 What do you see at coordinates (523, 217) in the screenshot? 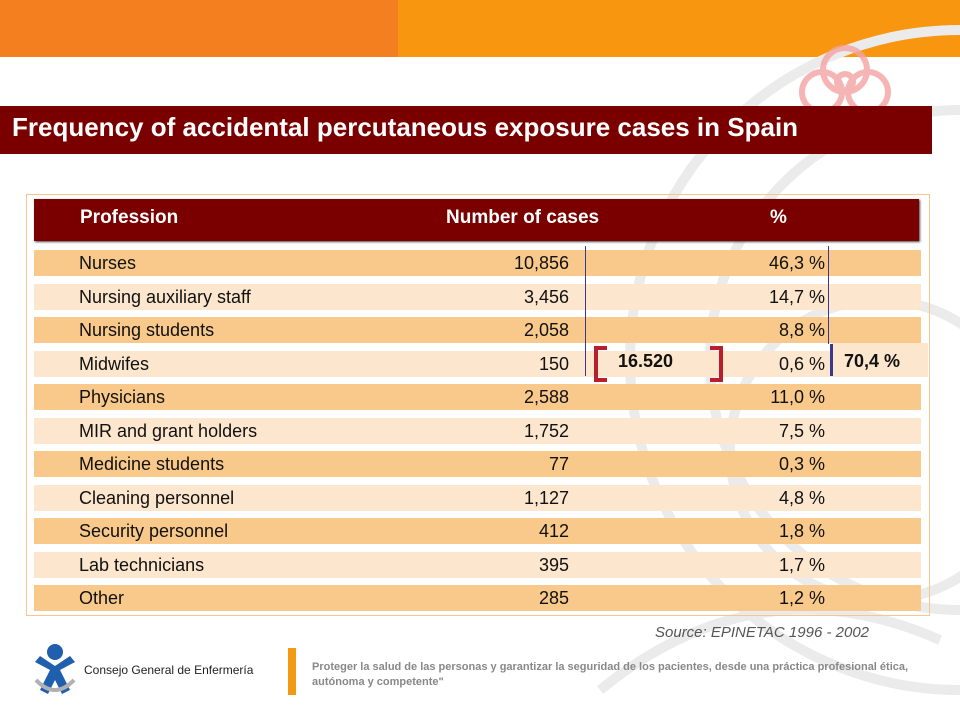
I see `header-cases: Number of cases` at bounding box center [523, 217].